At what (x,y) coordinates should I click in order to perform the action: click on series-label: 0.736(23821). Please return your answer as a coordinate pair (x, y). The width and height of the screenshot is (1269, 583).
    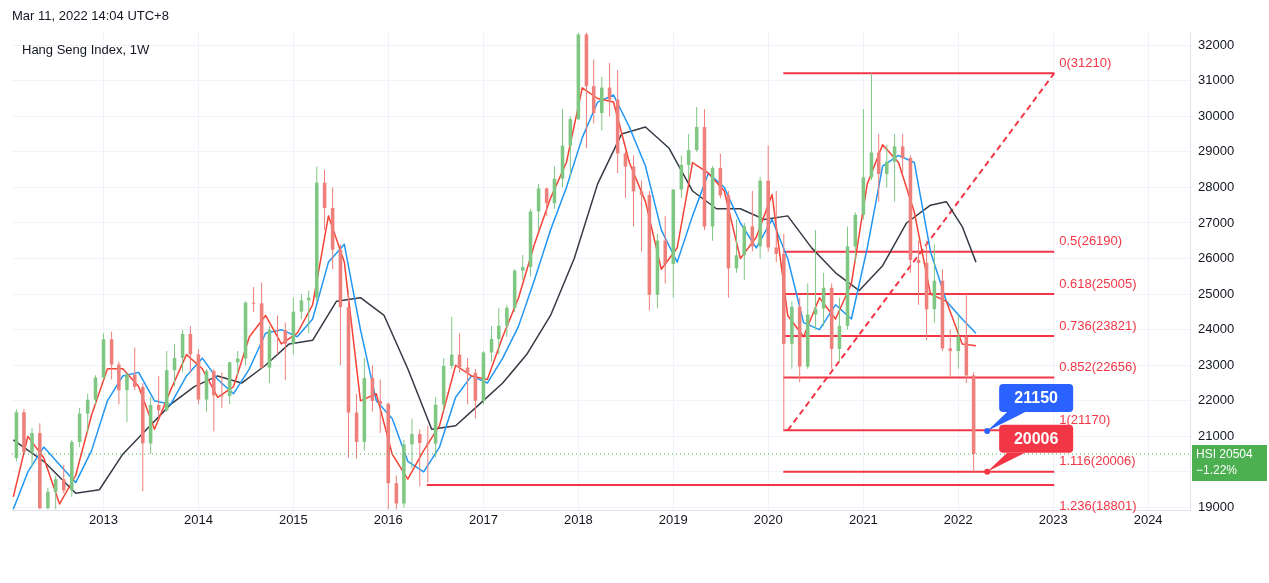
    Looking at the image, I should click on (1098, 325).